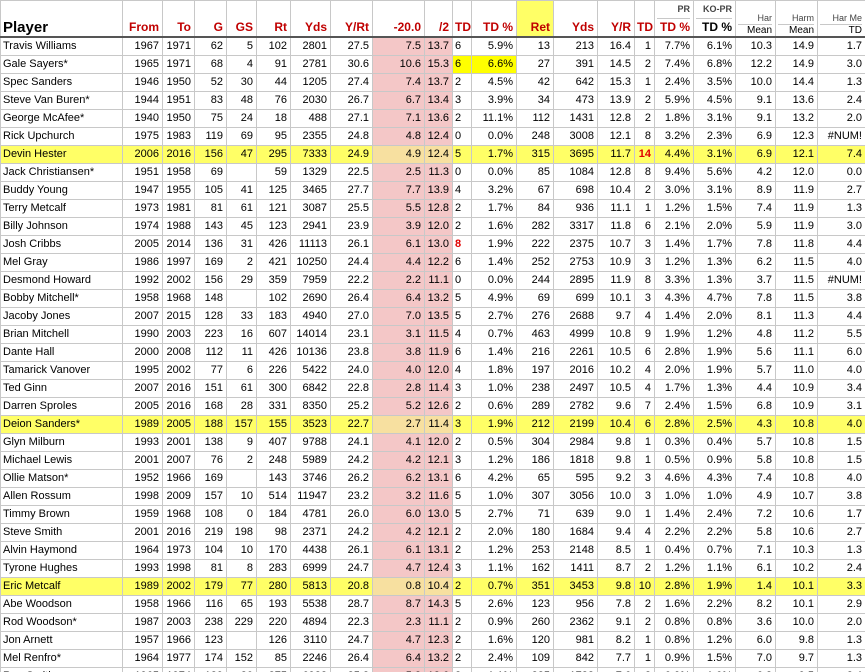  I want to click on div2-cell: 11.9, so click(438, 352).